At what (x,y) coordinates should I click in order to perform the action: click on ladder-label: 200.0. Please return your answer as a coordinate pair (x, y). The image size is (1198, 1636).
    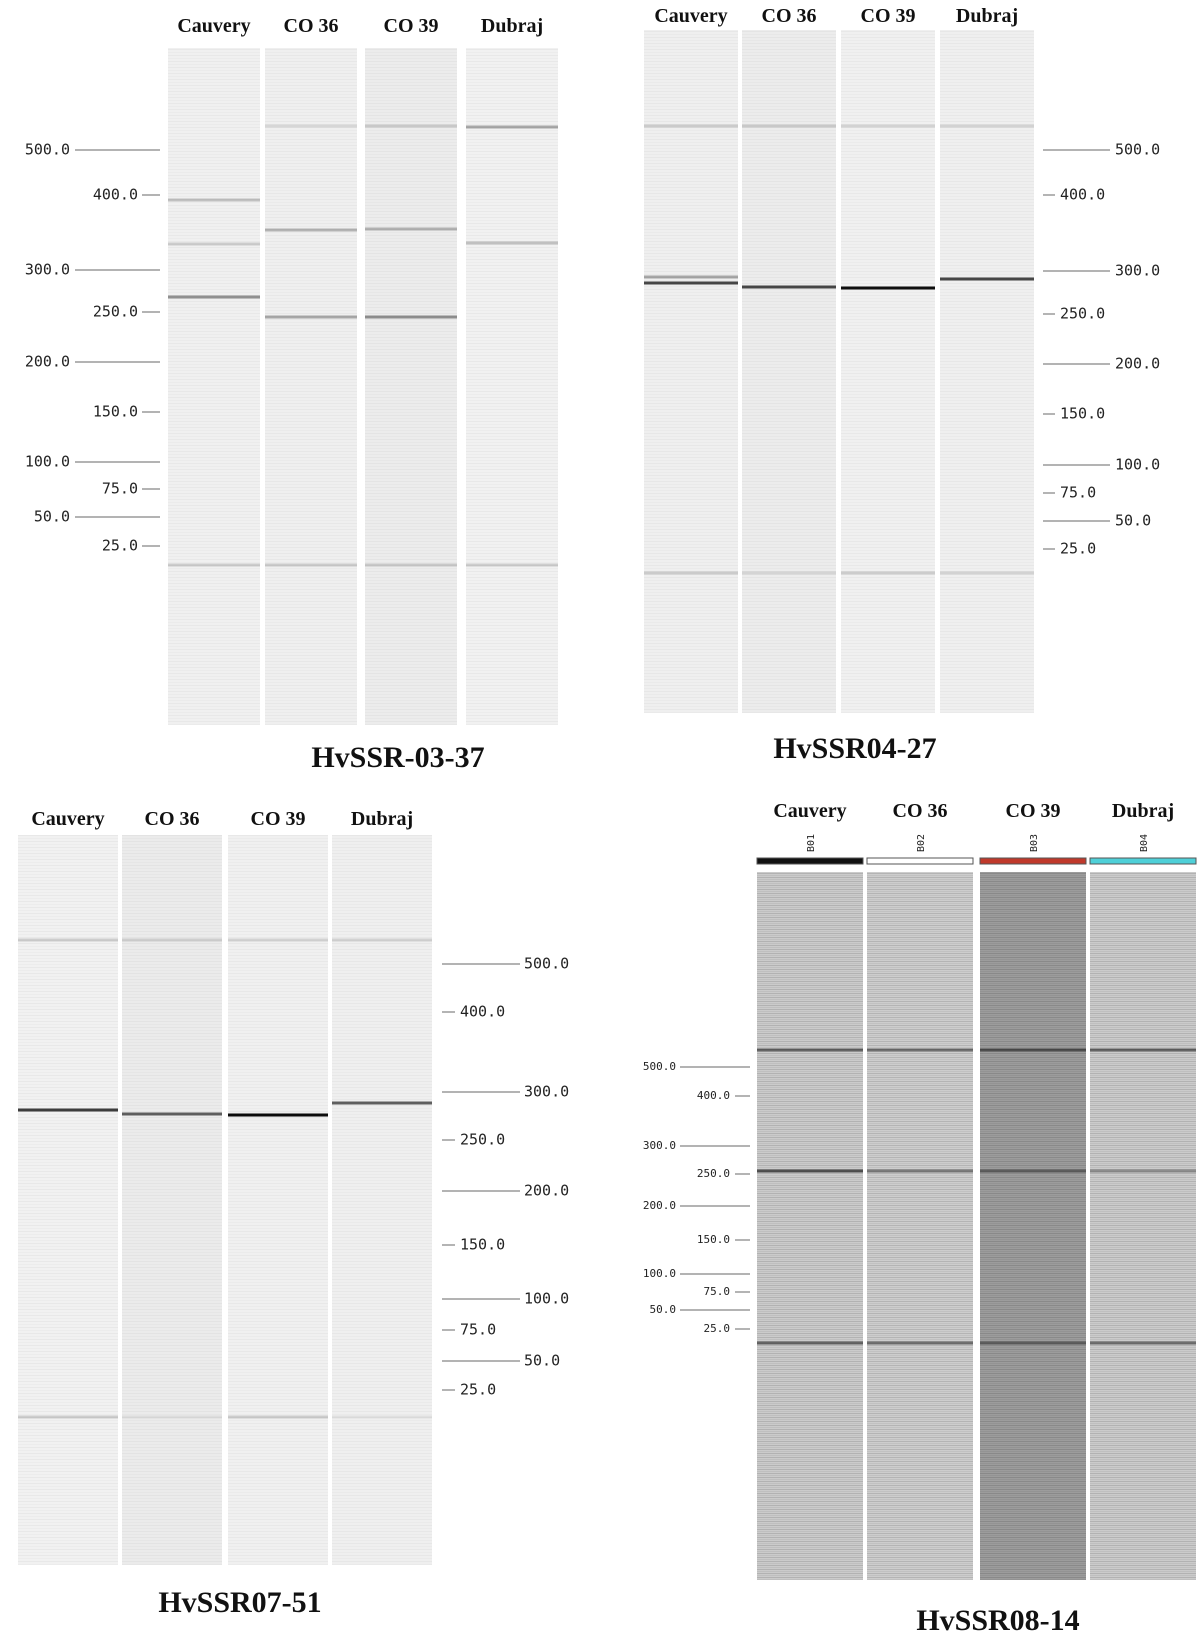
    Looking at the image, I should click on (546, 1191).